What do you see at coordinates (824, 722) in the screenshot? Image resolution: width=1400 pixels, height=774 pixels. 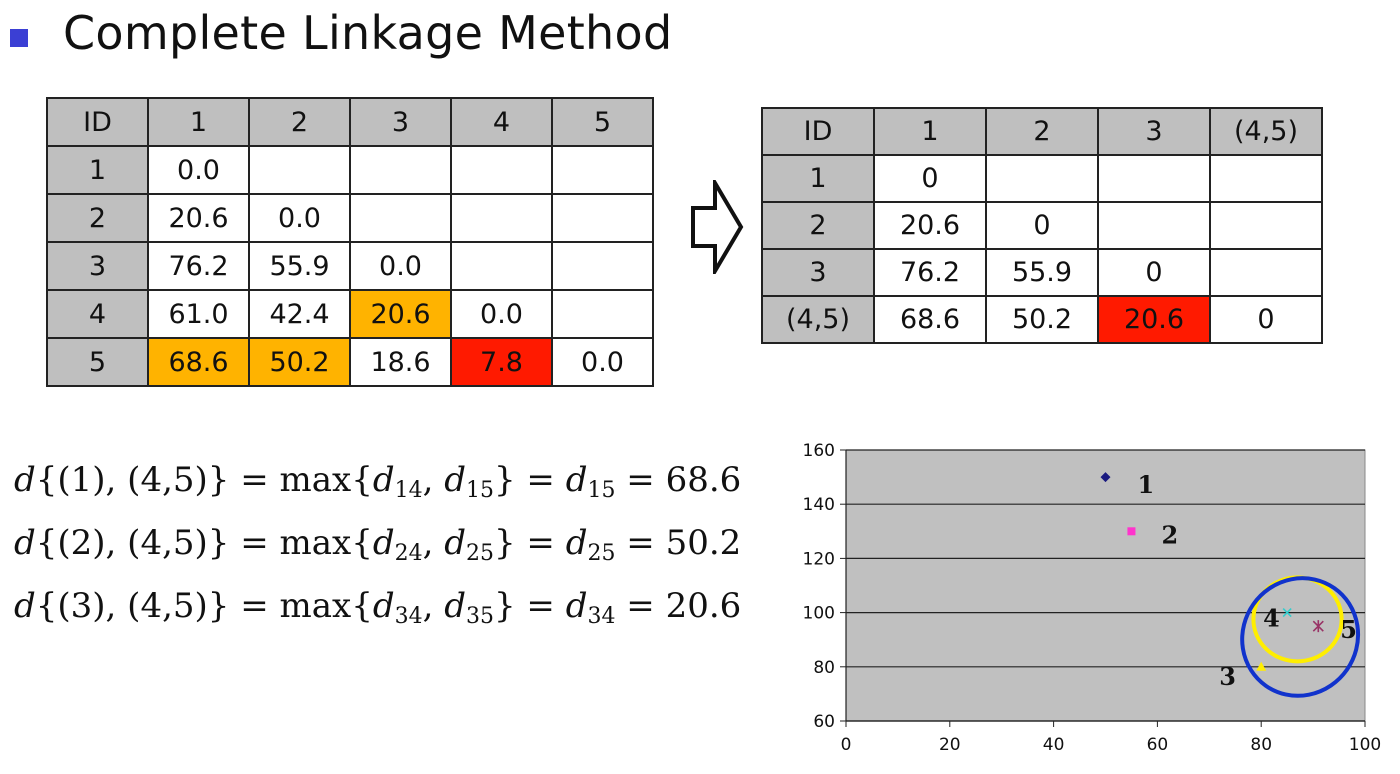 I see `y-tick-label: 60` at bounding box center [824, 722].